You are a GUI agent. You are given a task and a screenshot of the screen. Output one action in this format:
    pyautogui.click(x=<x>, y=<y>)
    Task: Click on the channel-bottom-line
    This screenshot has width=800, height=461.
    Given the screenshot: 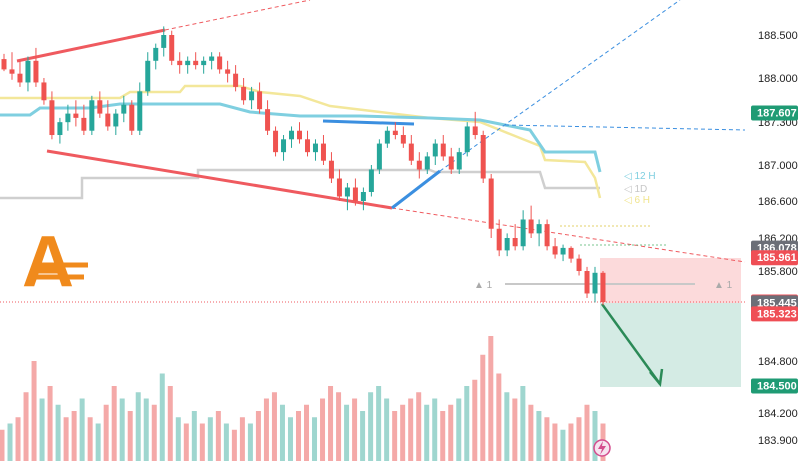 What is the action you would take?
    pyautogui.click(x=219, y=179)
    